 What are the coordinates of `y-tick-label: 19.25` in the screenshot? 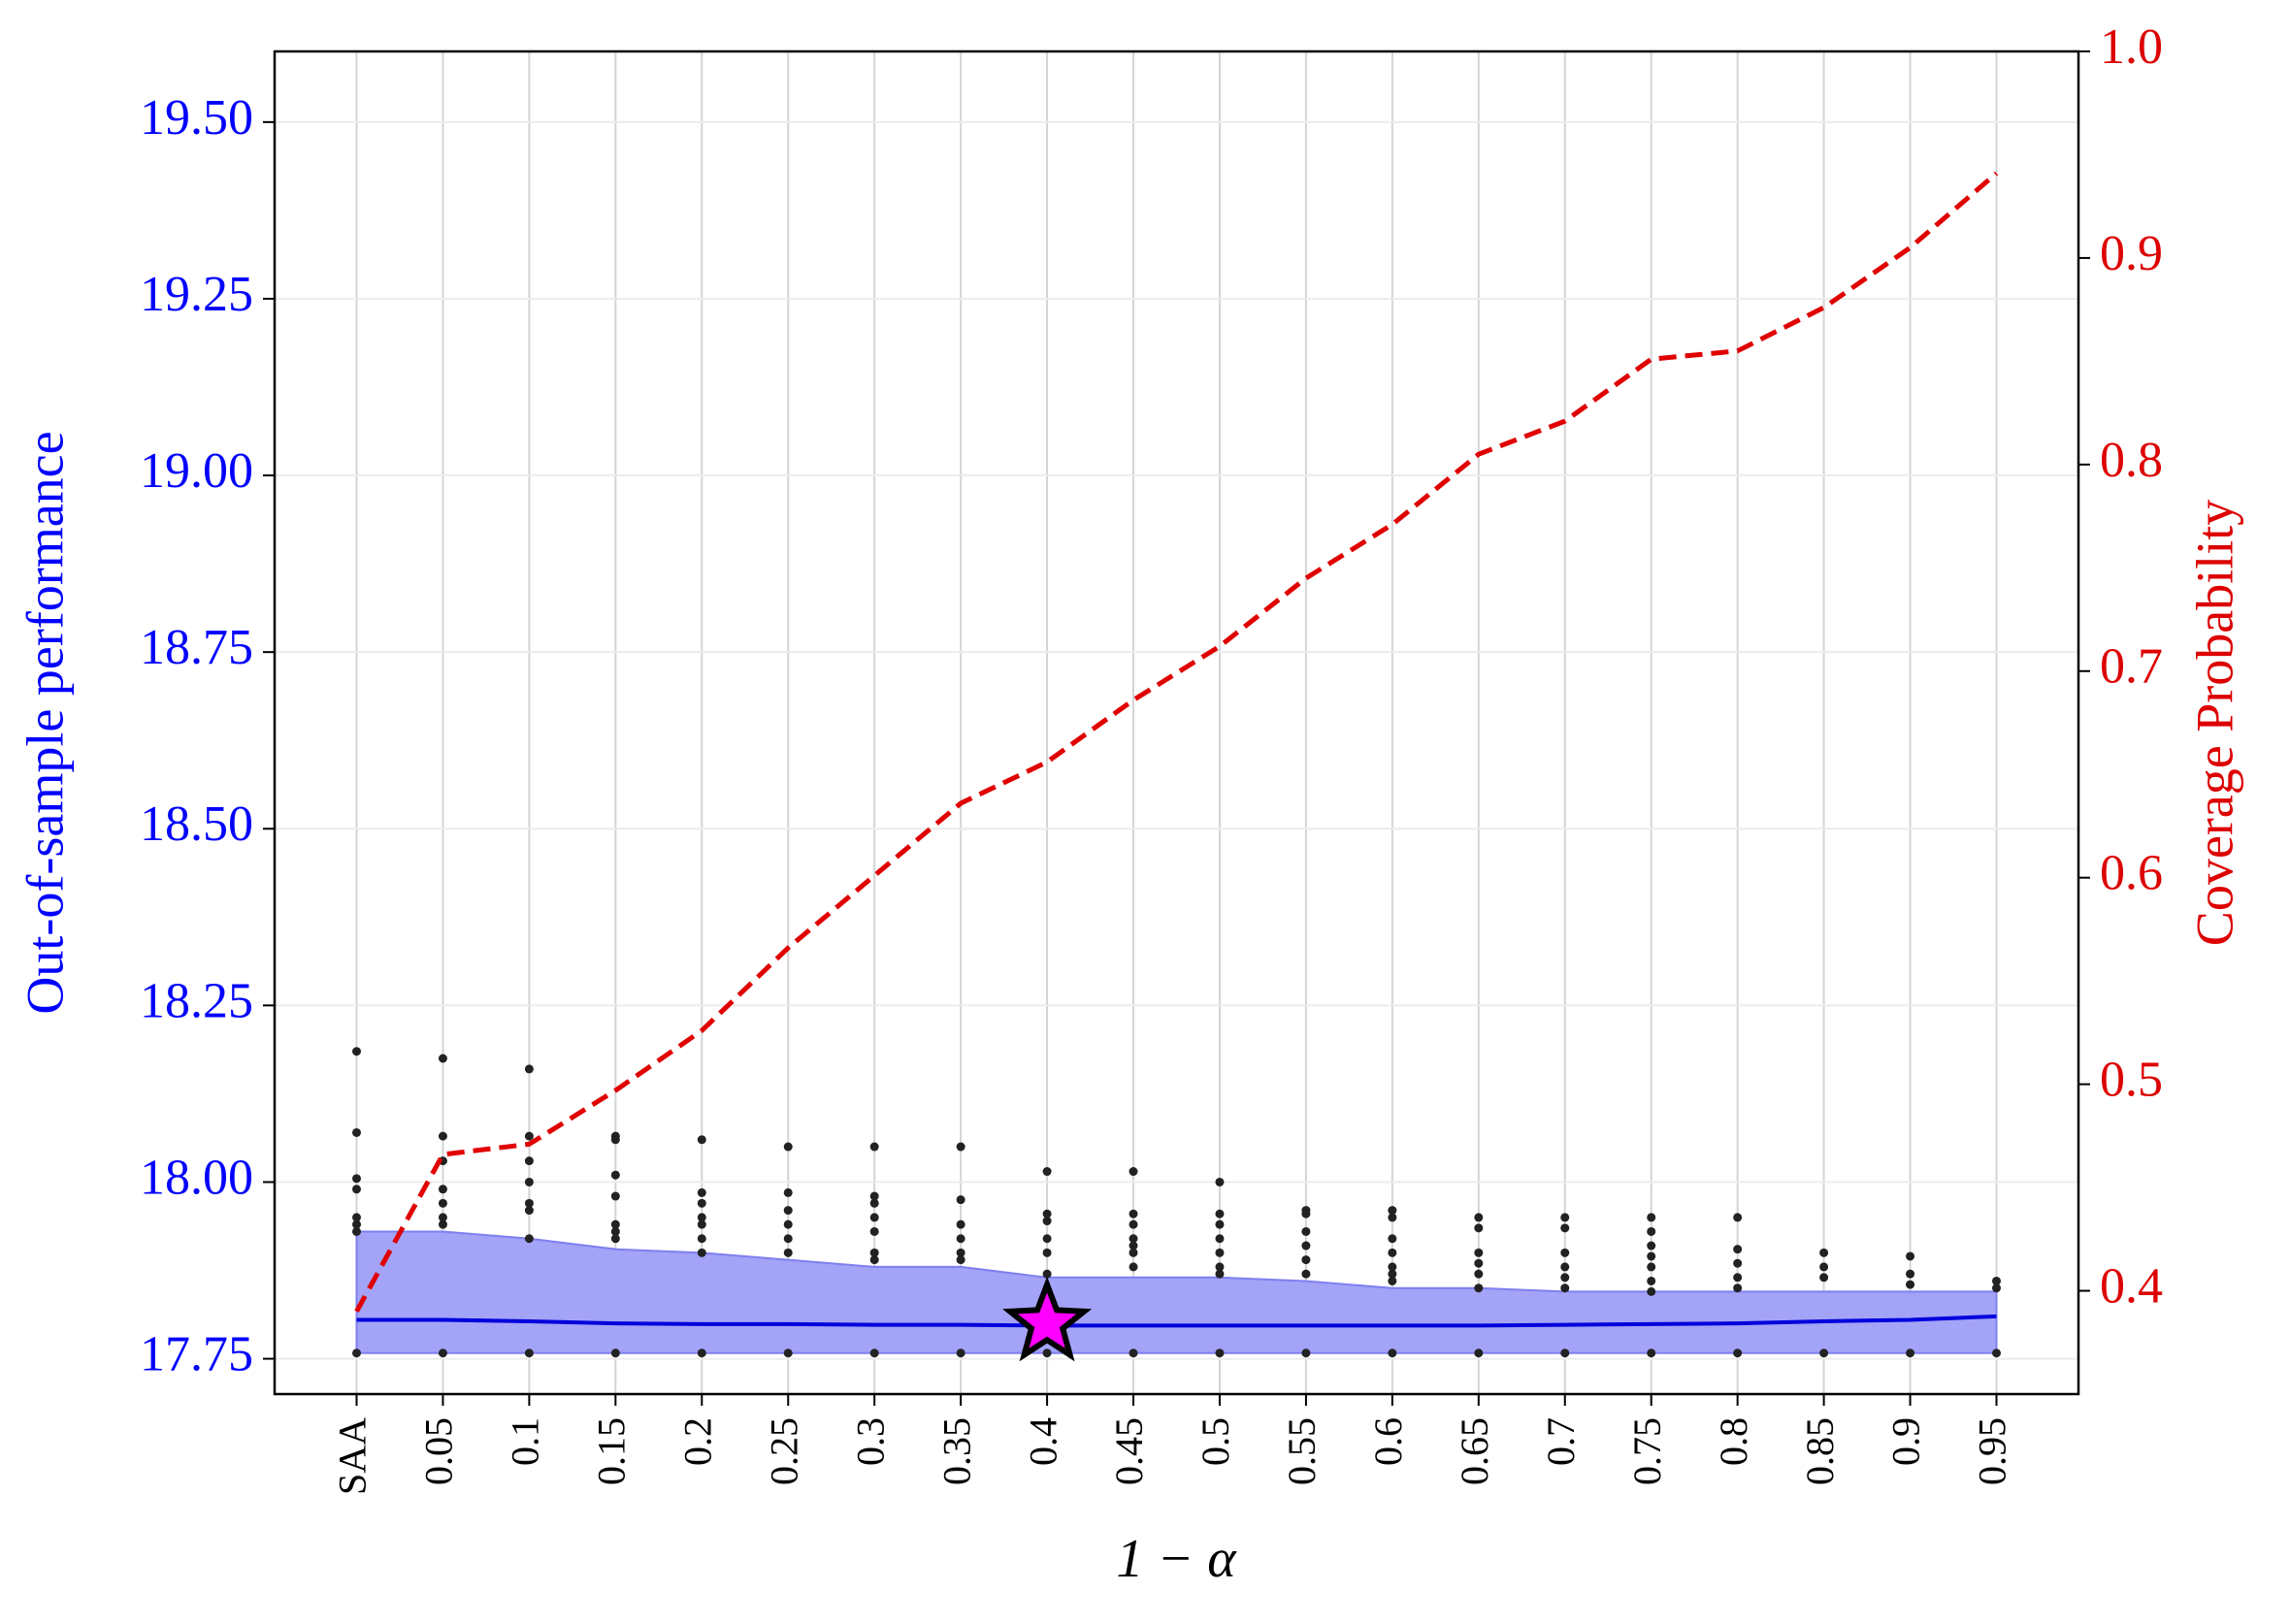 It's located at (196, 294).